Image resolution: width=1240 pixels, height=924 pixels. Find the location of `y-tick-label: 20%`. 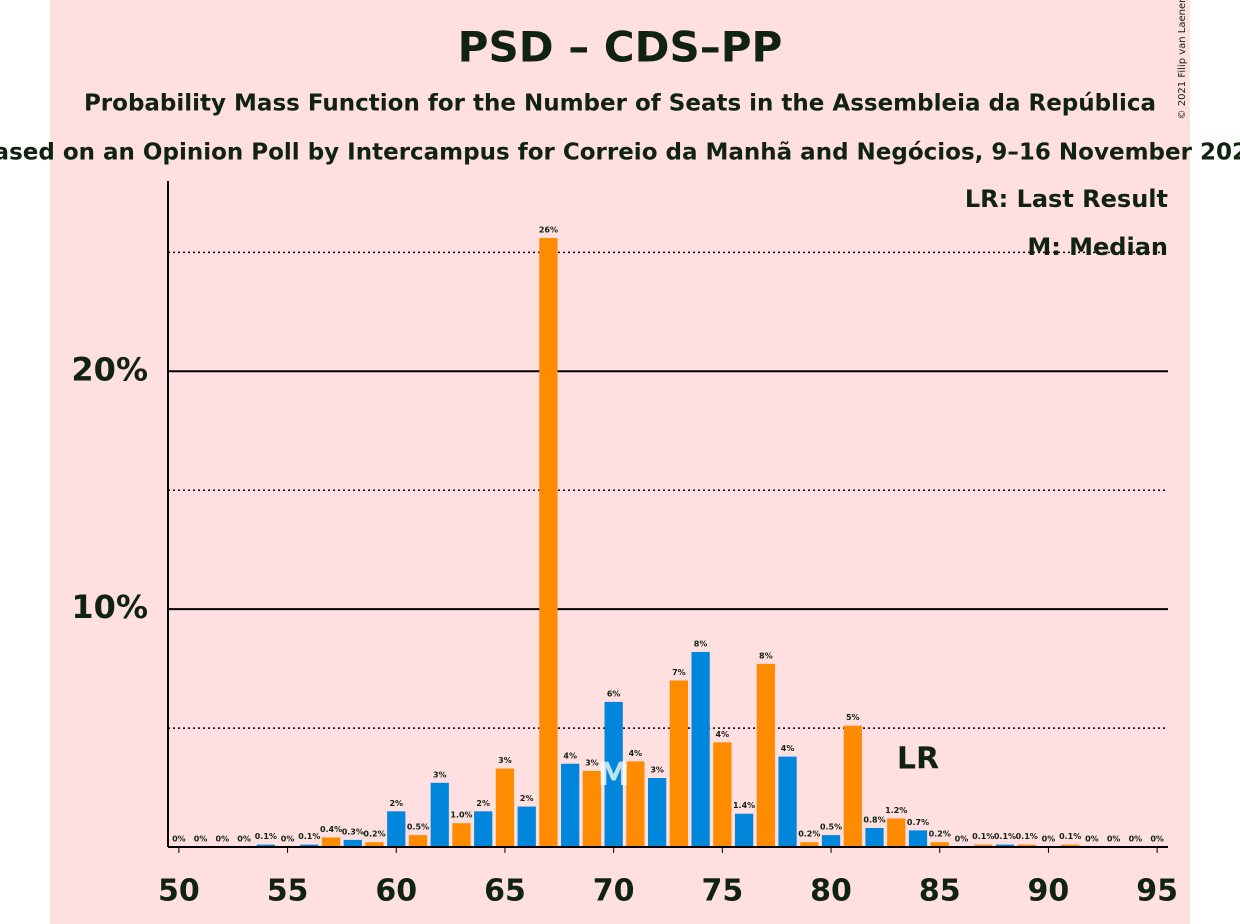

y-tick-label: 20% is located at coordinates (109, 369).